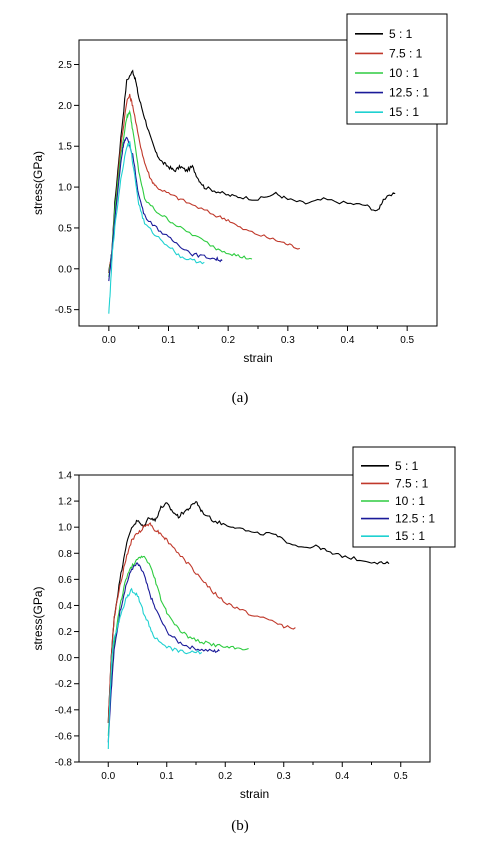 Image resolution: width=483 pixels, height=850 pixels. I want to click on y-tick-label: -0.4, so click(64, 710).